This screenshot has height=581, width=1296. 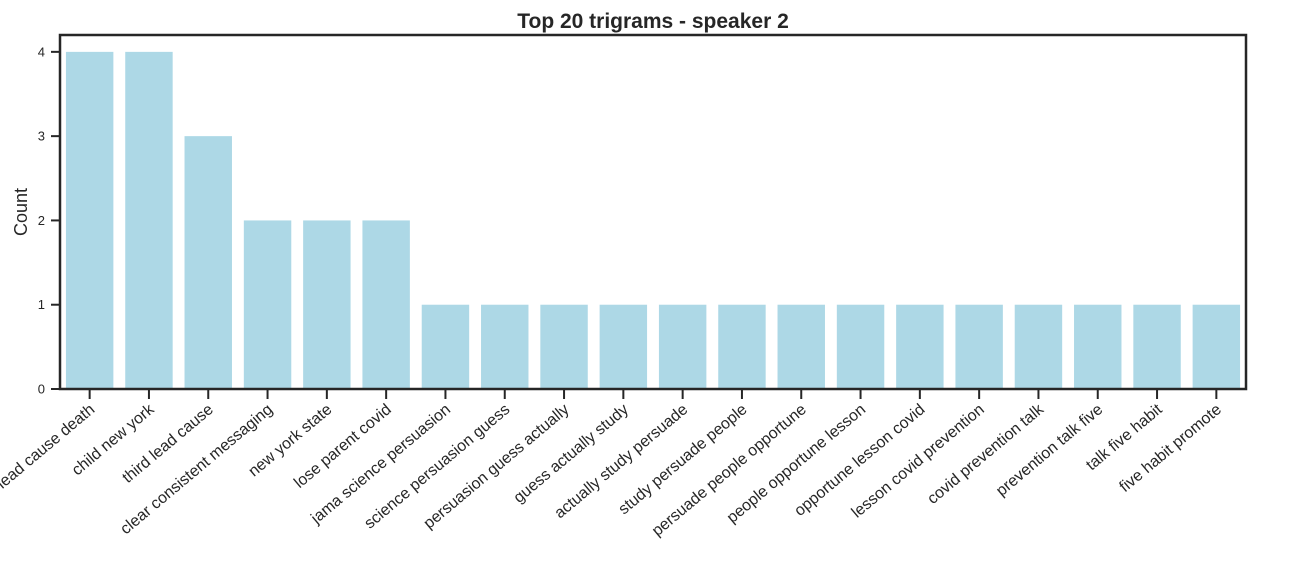 I want to click on y-tick-label: 0, so click(x=41, y=389).